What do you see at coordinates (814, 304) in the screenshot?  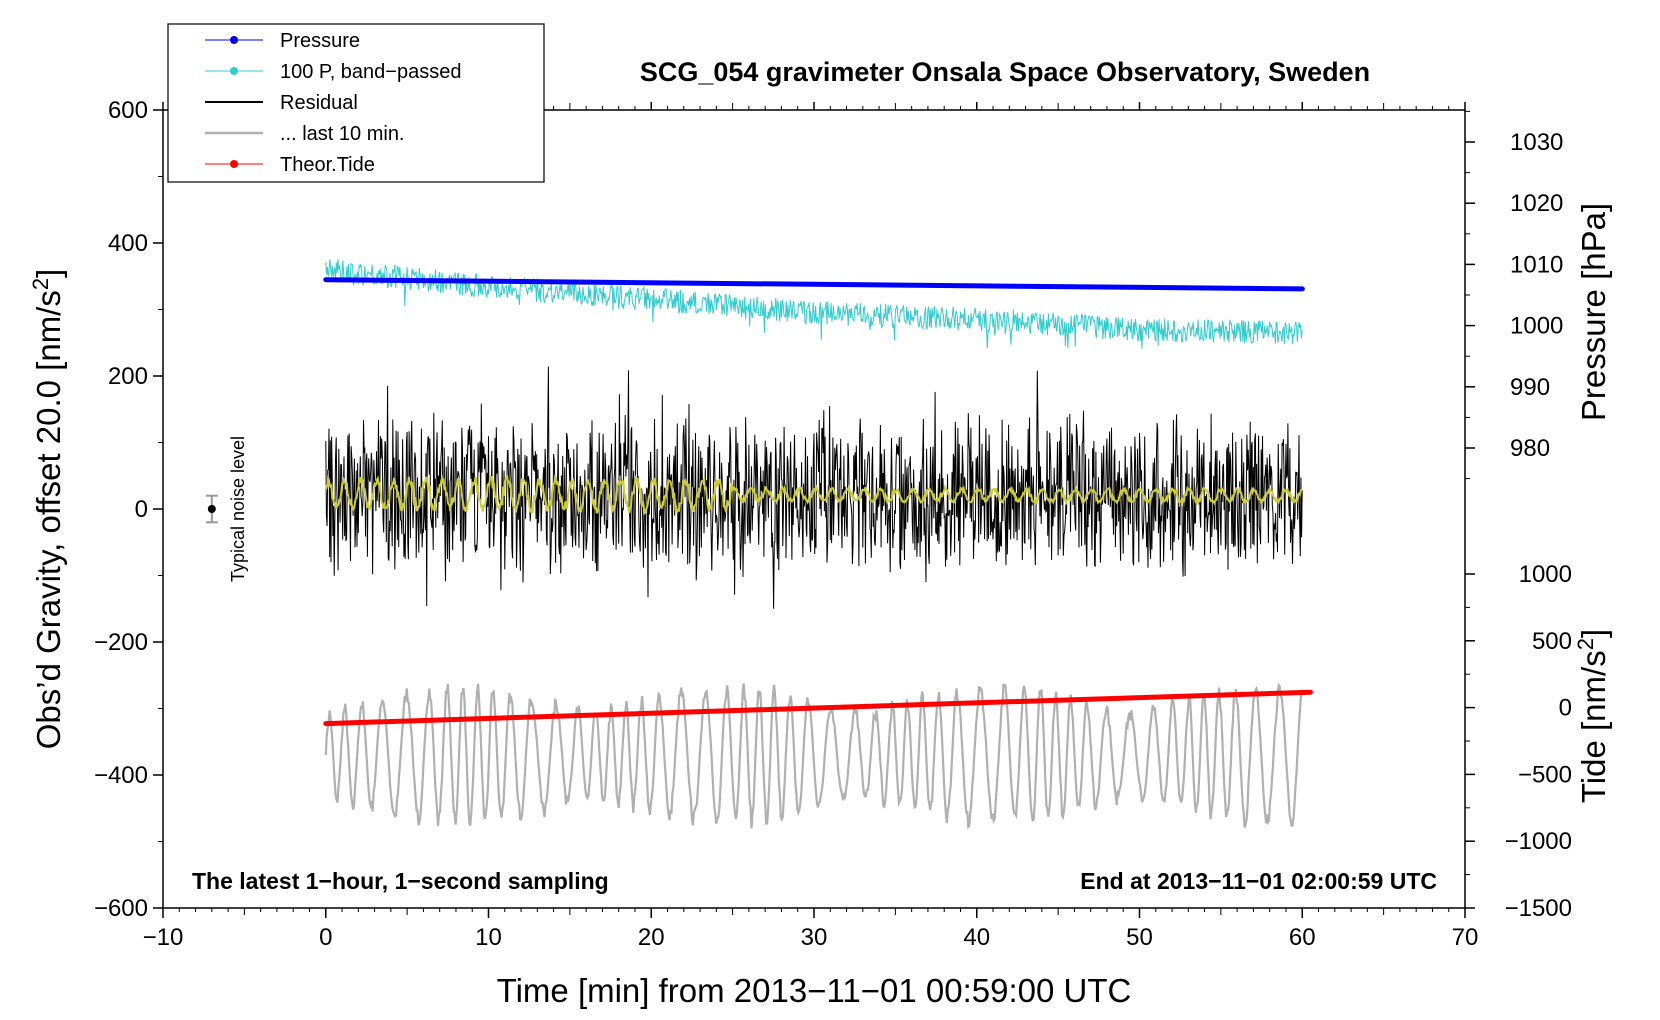 I see `series-band-passed` at bounding box center [814, 304].